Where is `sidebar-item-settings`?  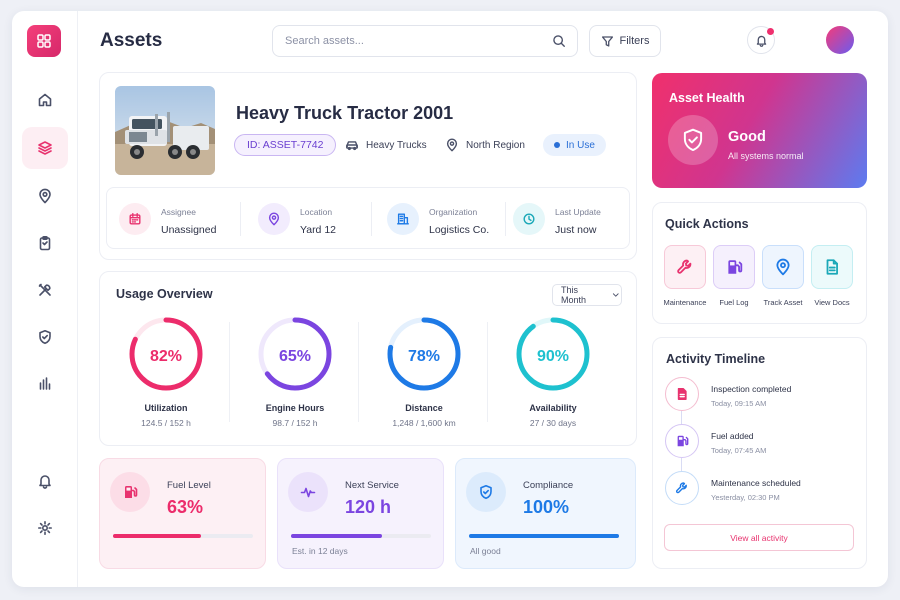
sidebar-item-settings is located at coordinates (45, 528).